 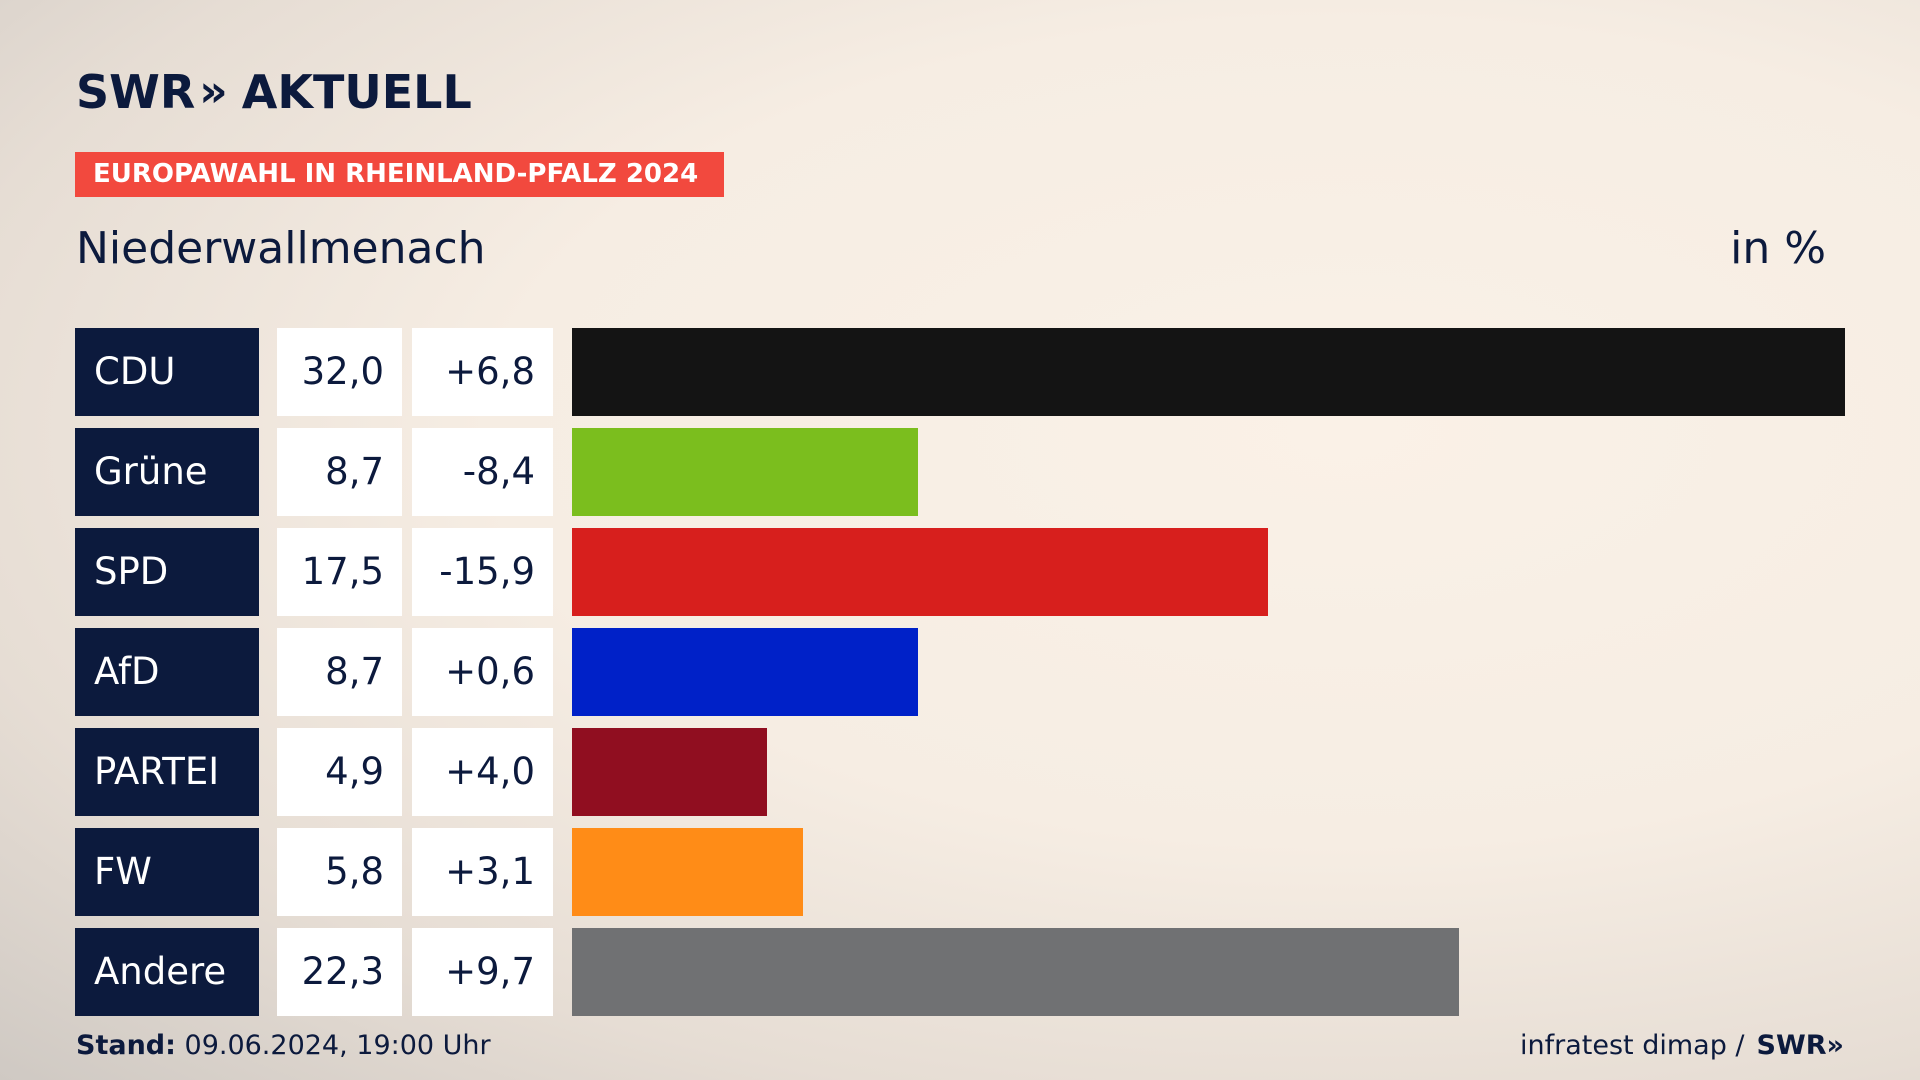 I want to click on change-value: +6,8, so click(x=482, y=372).